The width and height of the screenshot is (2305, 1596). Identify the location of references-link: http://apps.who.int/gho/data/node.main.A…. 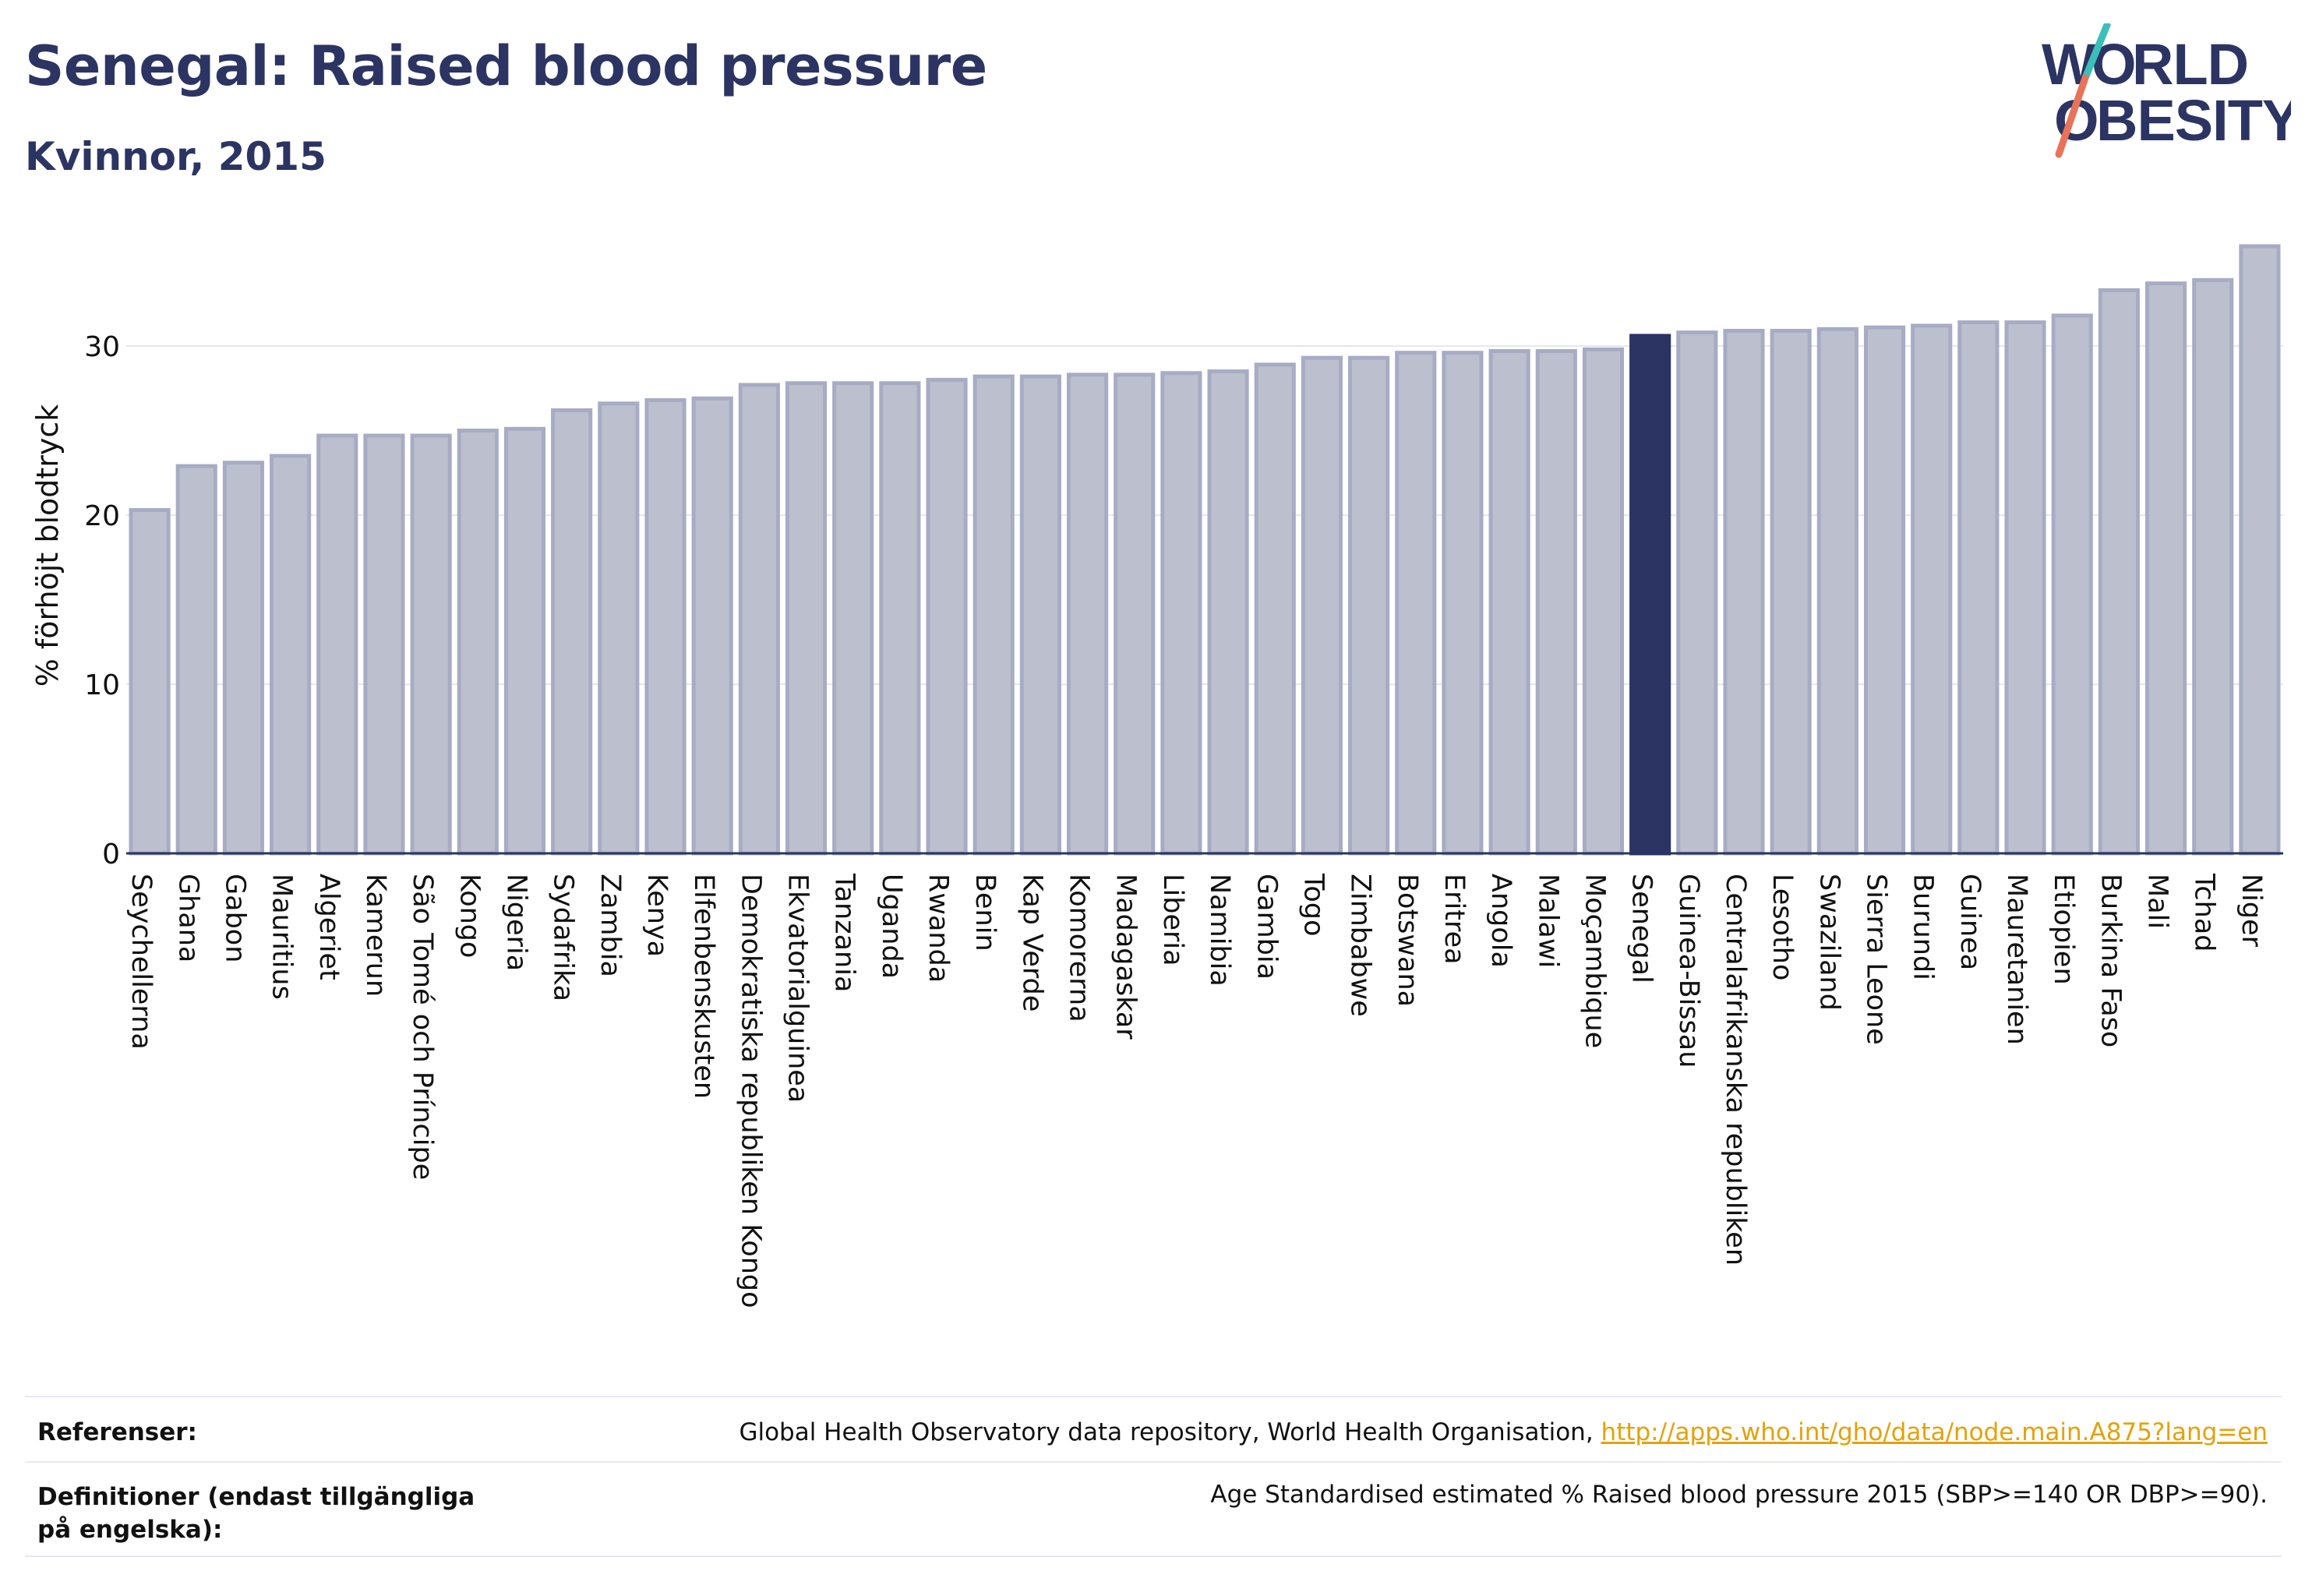
(1934, 1432).